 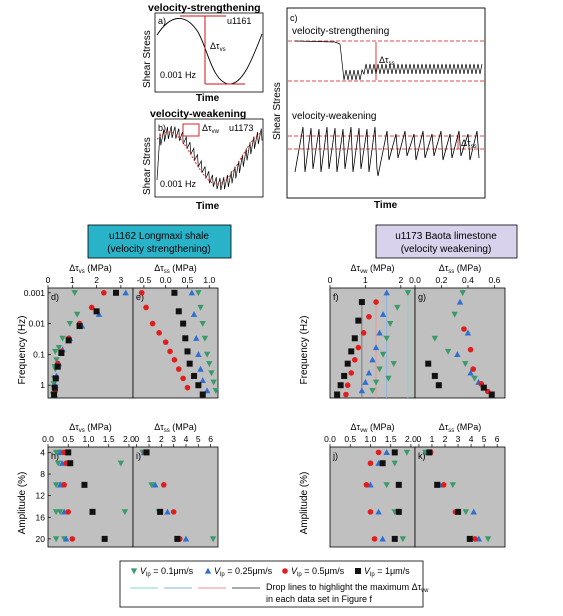 What do you see at coordinates (294, 18) in the screenshot?
I see `panel-c-letter: c)` at bounding box center [294, 18].